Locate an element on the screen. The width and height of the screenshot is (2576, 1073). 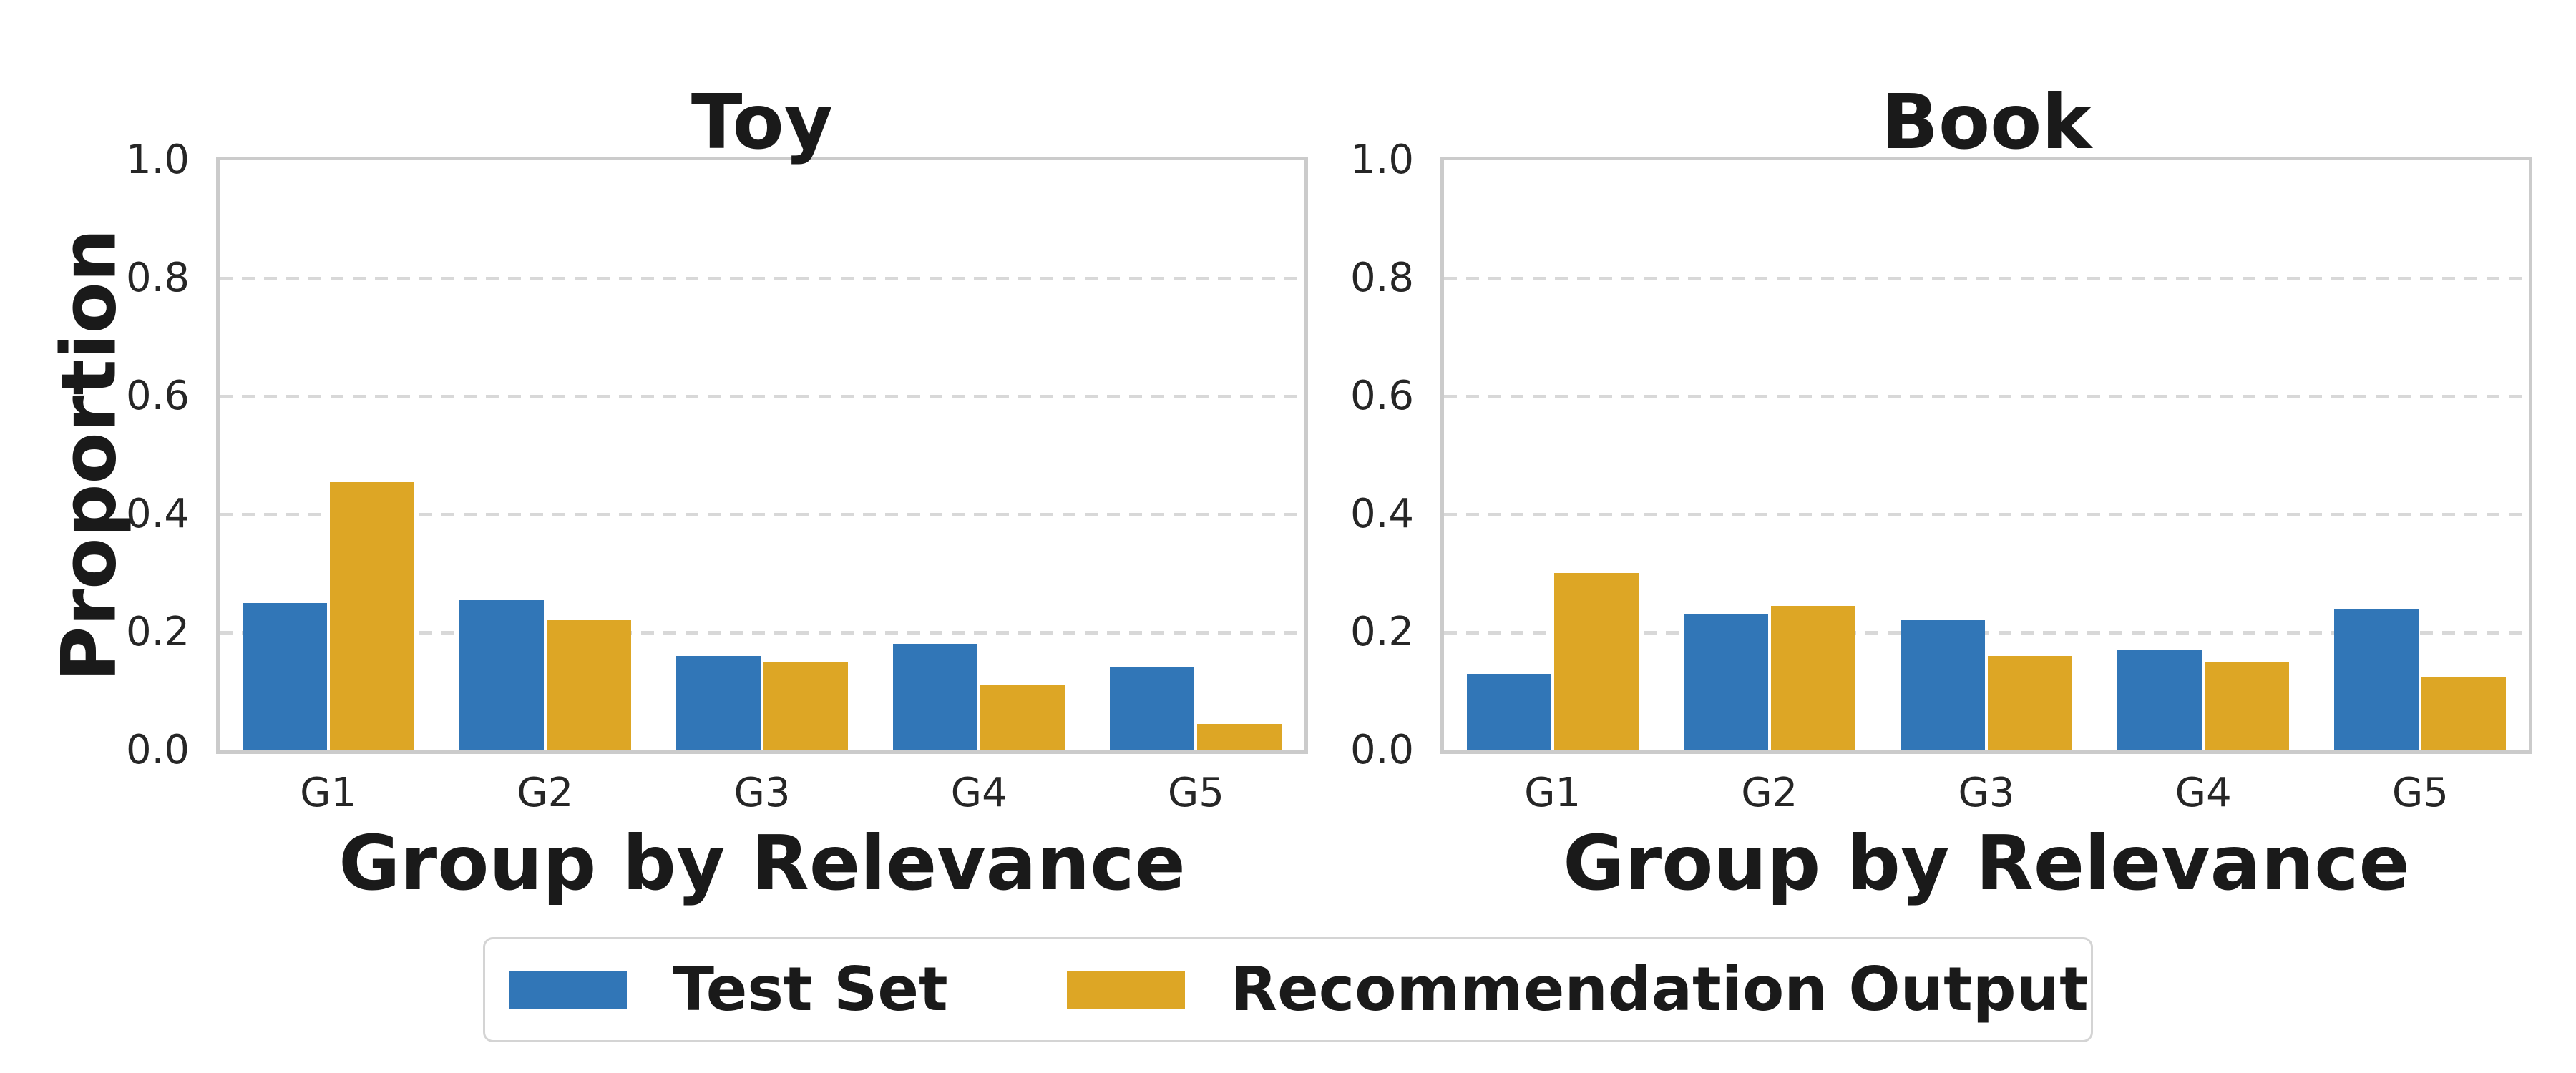
book-xtick-label-g2: G2 is located at coordinates (1769, 793).